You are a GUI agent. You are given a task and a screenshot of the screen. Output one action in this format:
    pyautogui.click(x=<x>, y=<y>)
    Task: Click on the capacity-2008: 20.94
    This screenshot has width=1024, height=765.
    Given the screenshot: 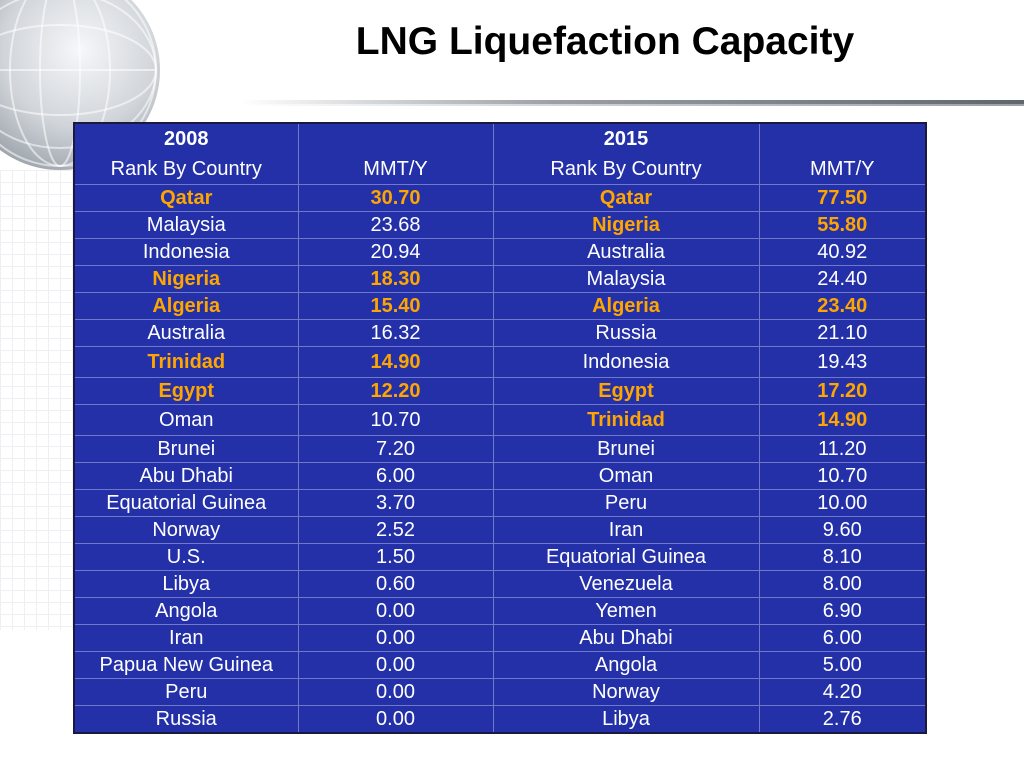 What is the action you would take?
    pyautogui.click(x=395, y=252)
    